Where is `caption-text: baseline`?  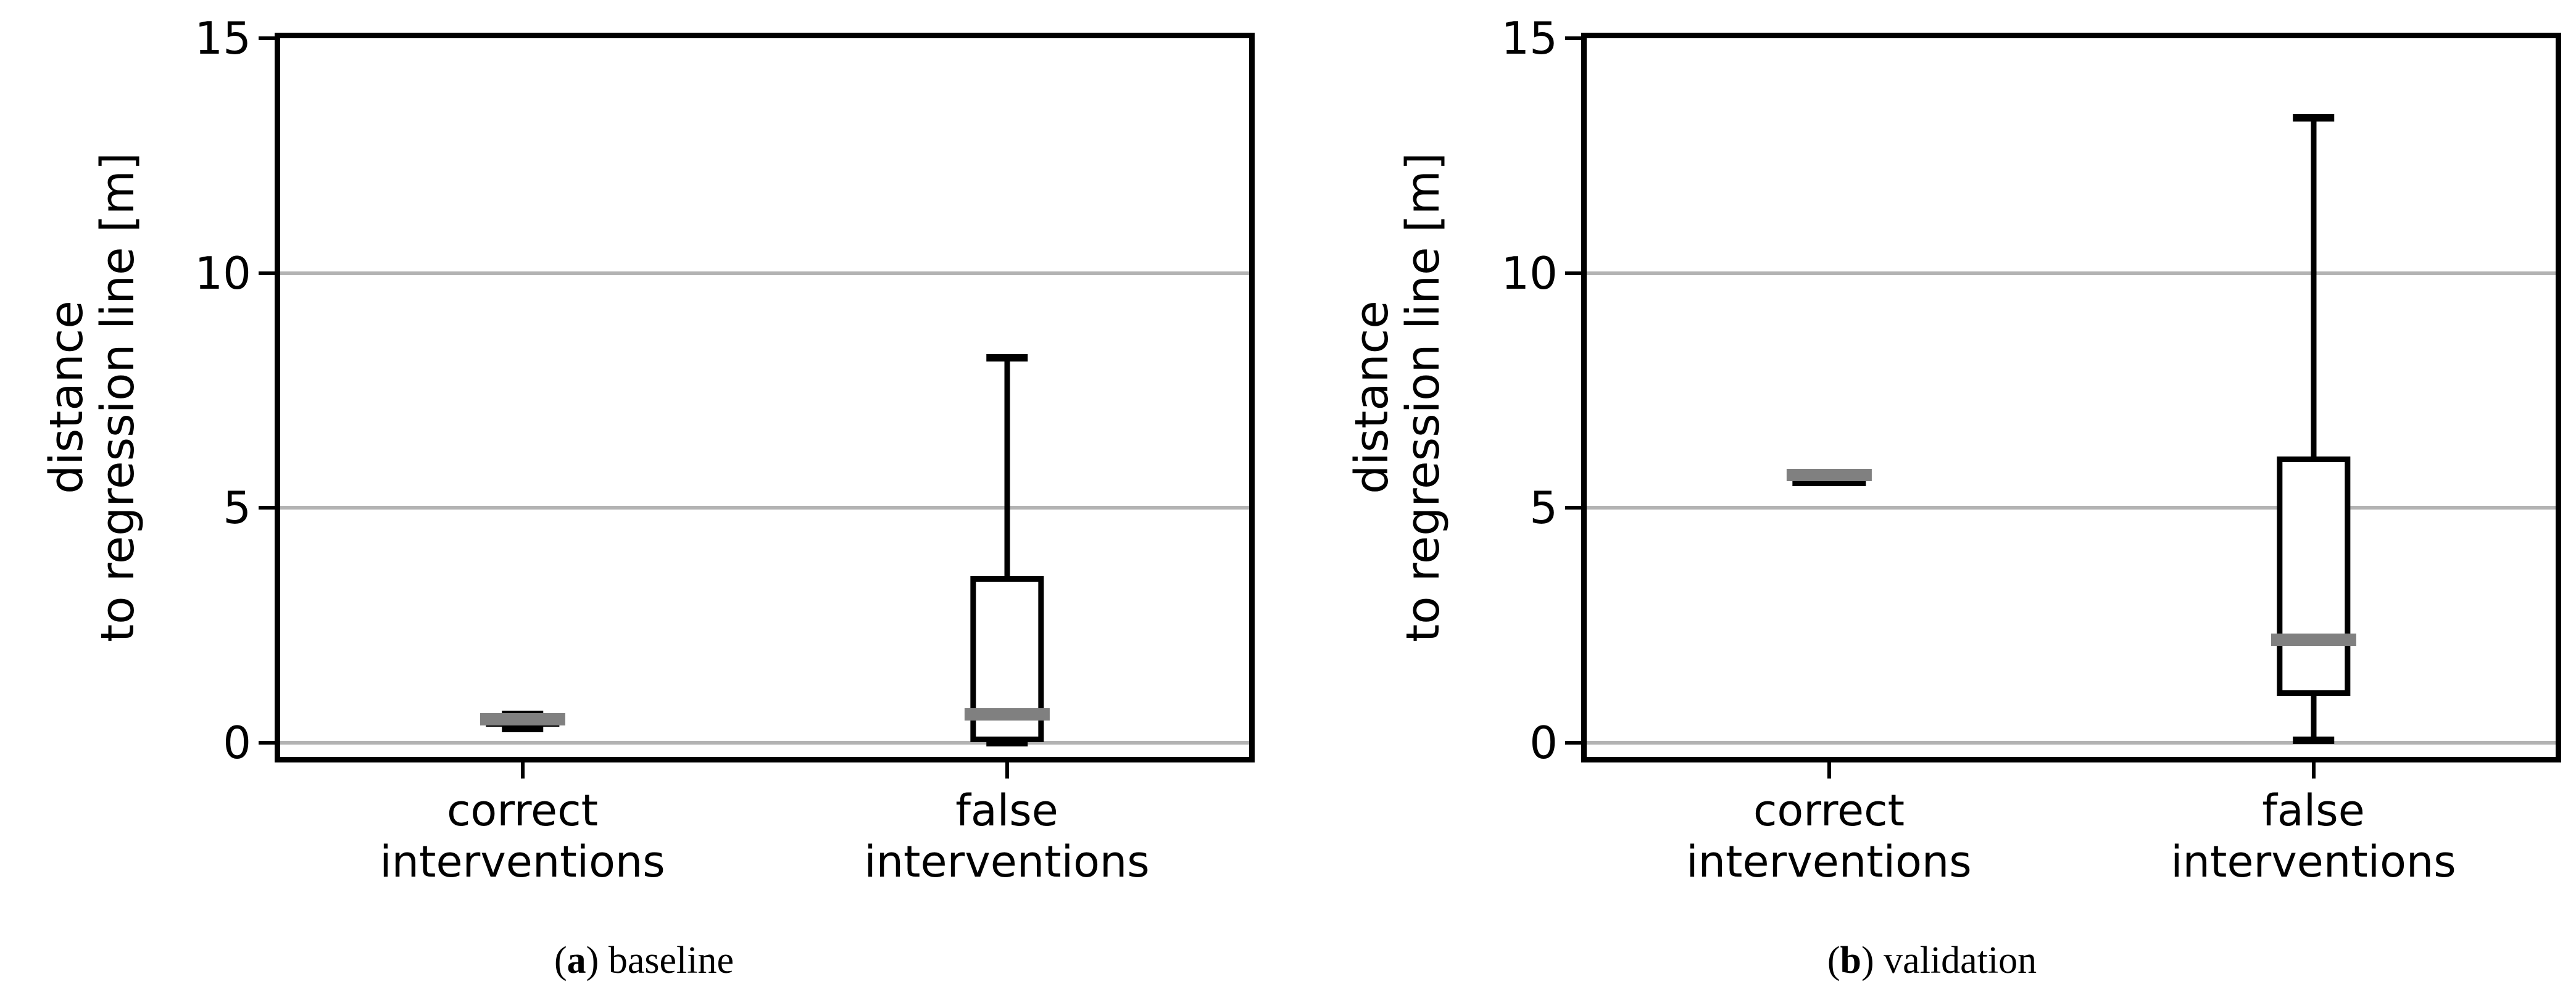 caption-text: baseline is located at coordinates (667, 960).